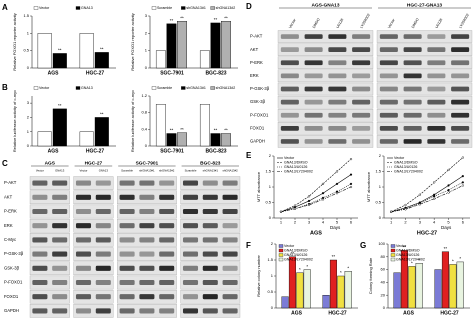 The image size is (474, 320). Describe the element at coordinates (104, 171) in the screenshot. I see `lane-label: GNA13` at that location.